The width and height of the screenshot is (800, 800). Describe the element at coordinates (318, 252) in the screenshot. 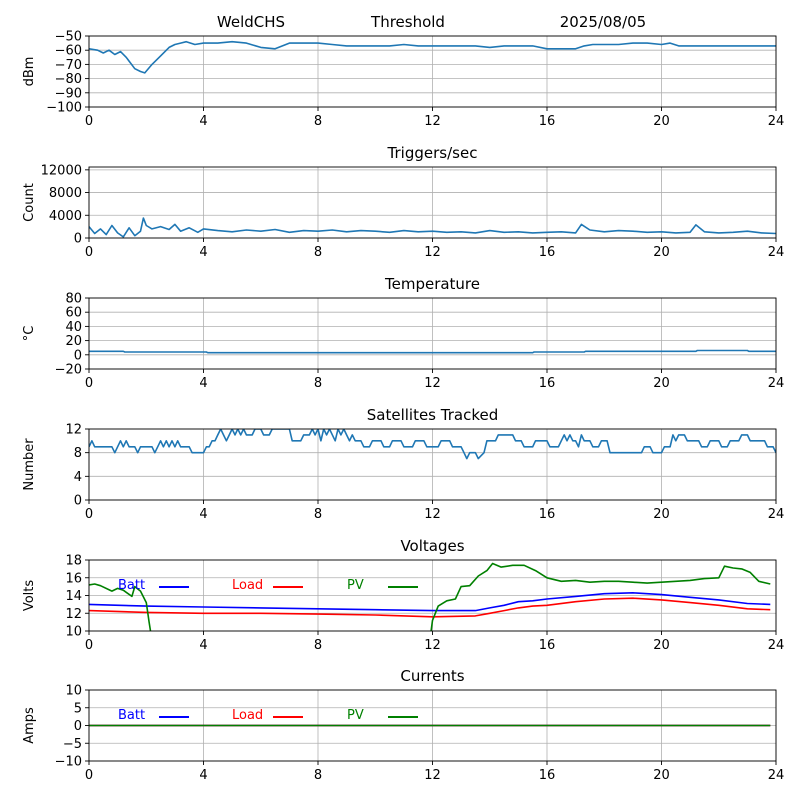

I see `triggers-xtick-label: 8` at that location.